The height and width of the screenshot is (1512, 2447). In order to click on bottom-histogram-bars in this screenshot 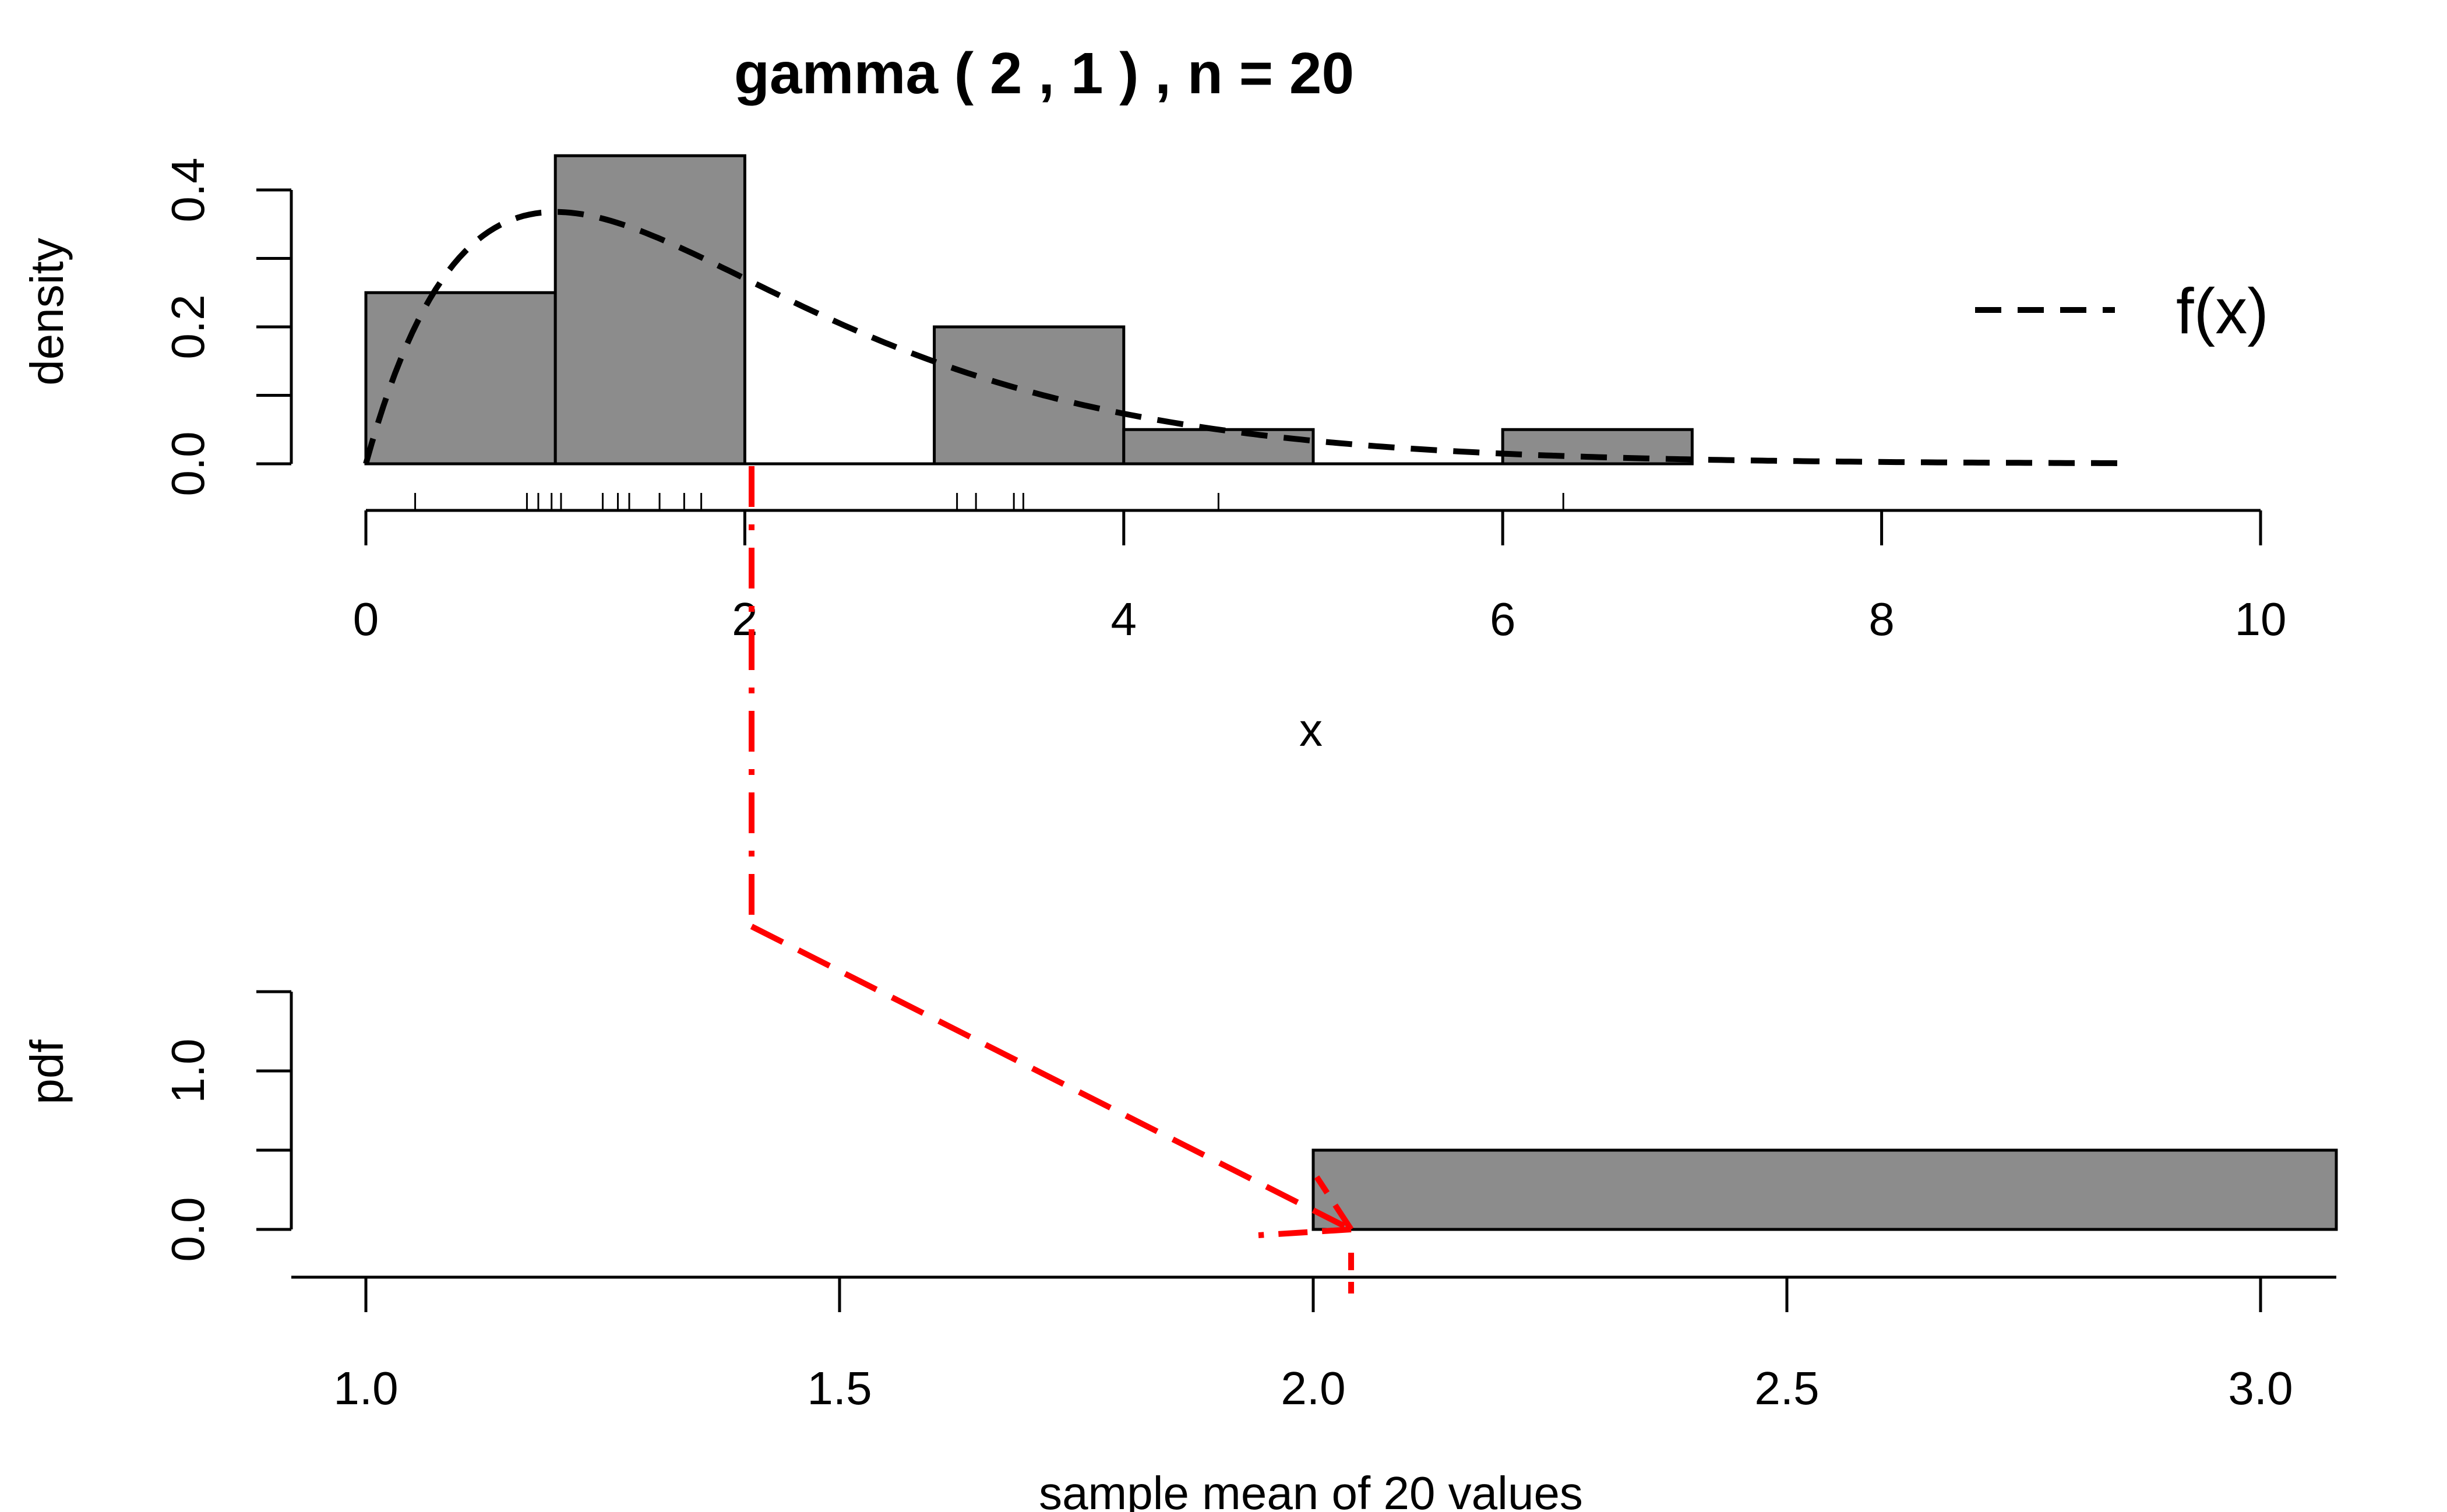, I will do `click(1824, 1189)`.